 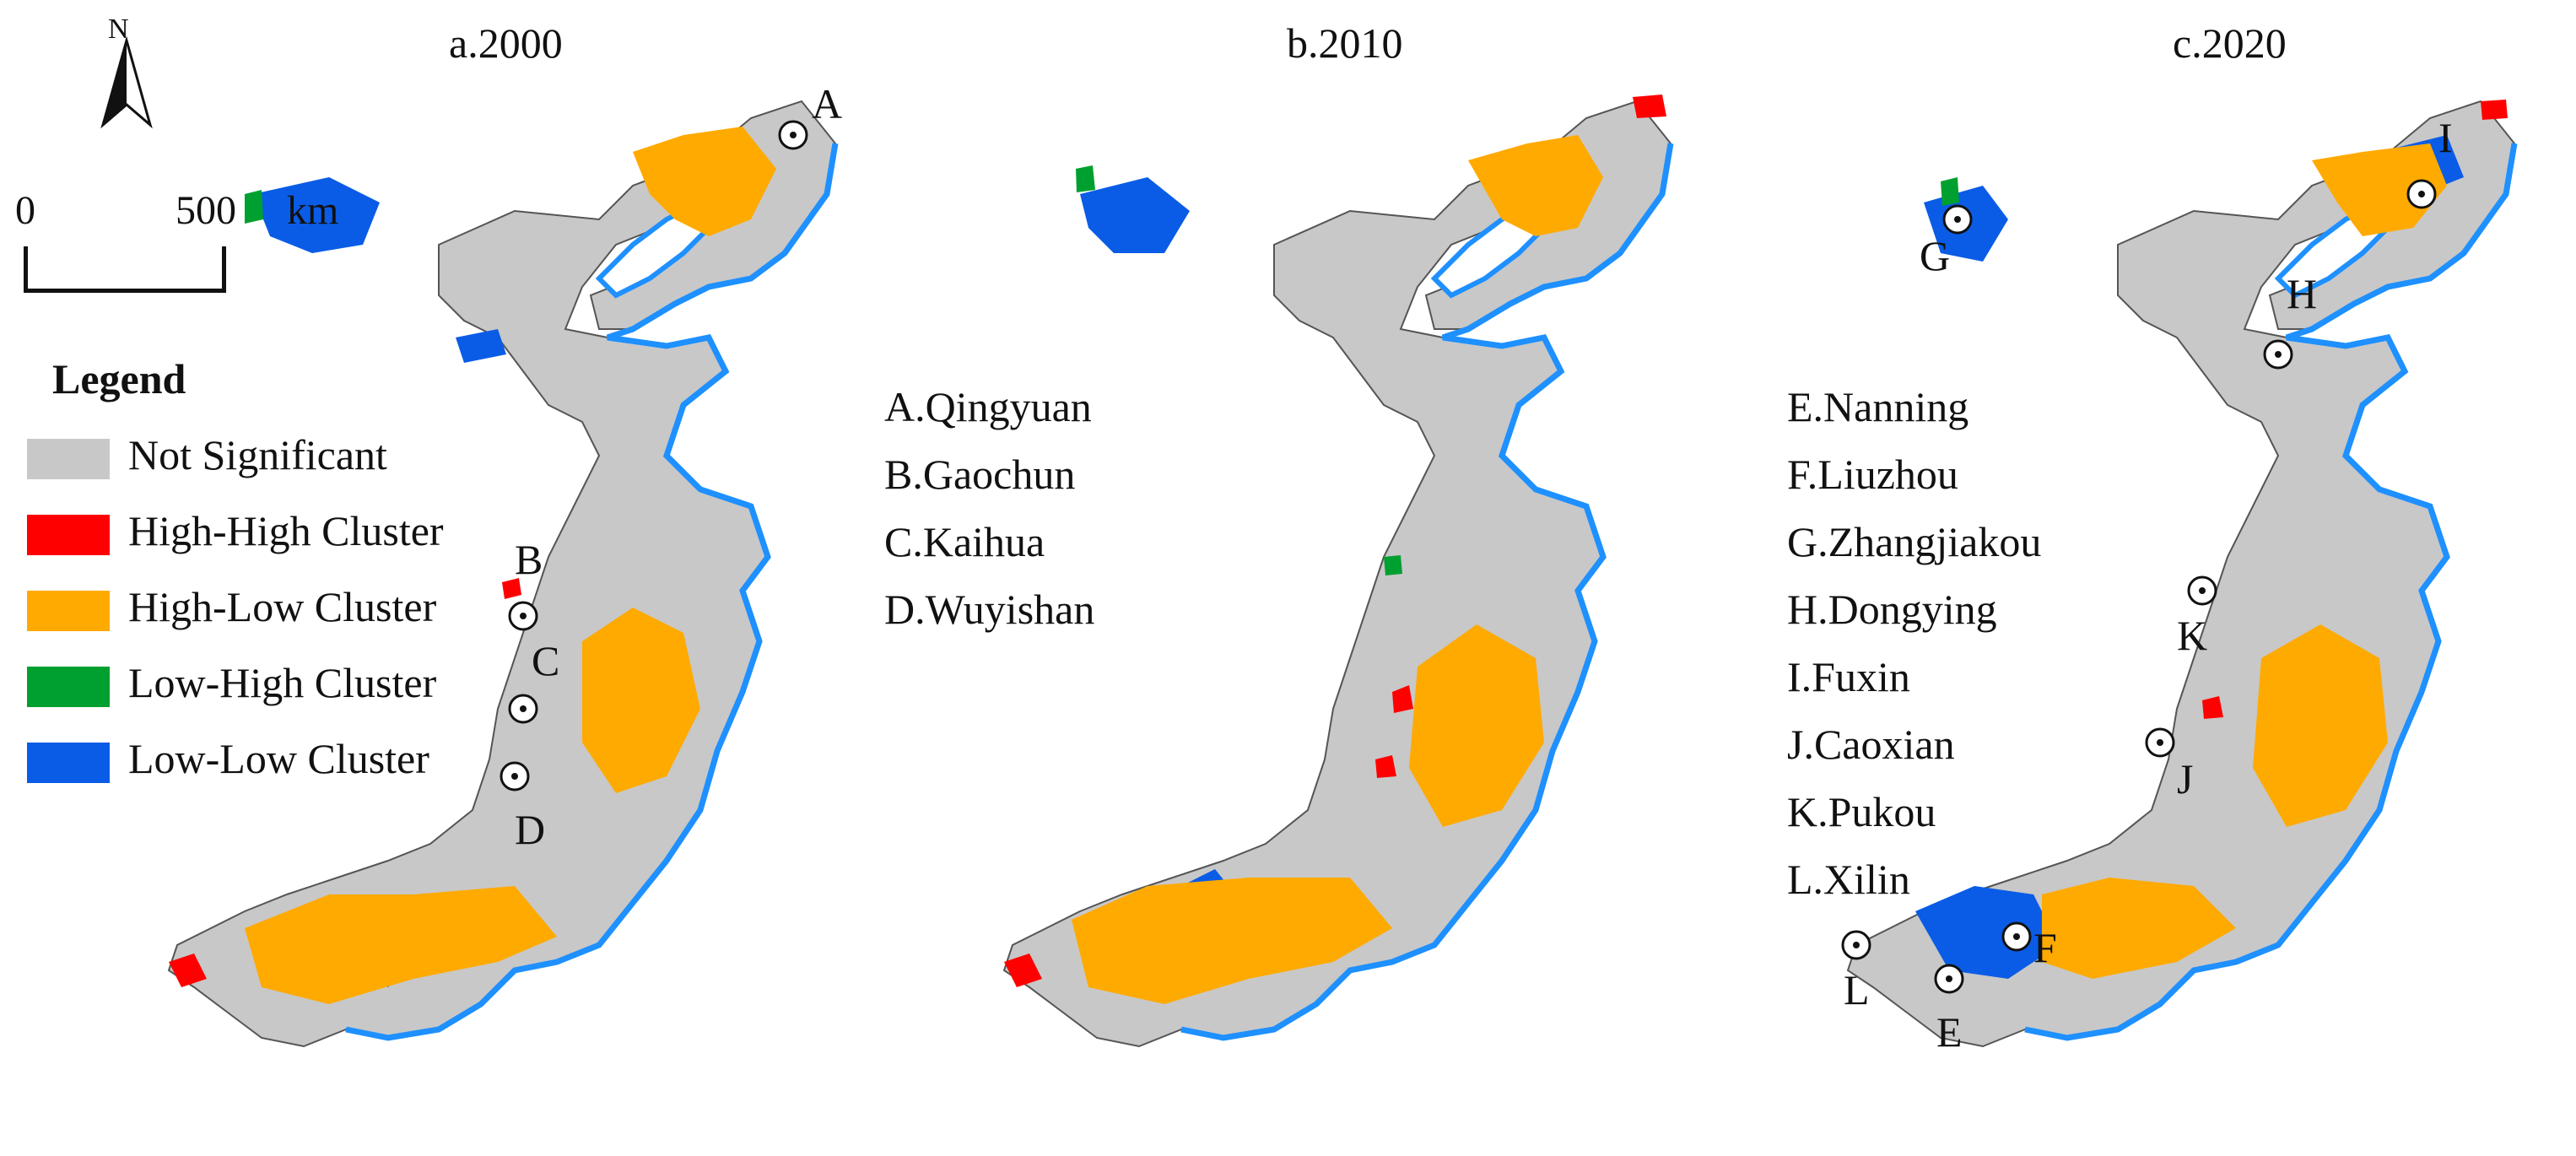 What do you see at coordinates (1892, 609) in the screenshot?
I see `place-name: H.Dongying` at bounding box center [1892, 609].